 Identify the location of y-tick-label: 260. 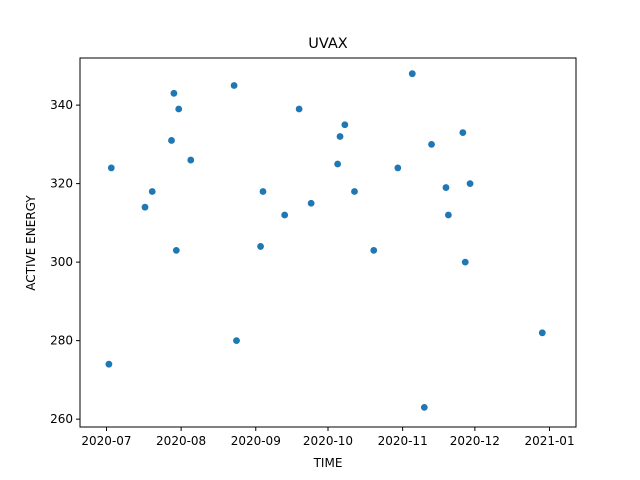
(61, 419).